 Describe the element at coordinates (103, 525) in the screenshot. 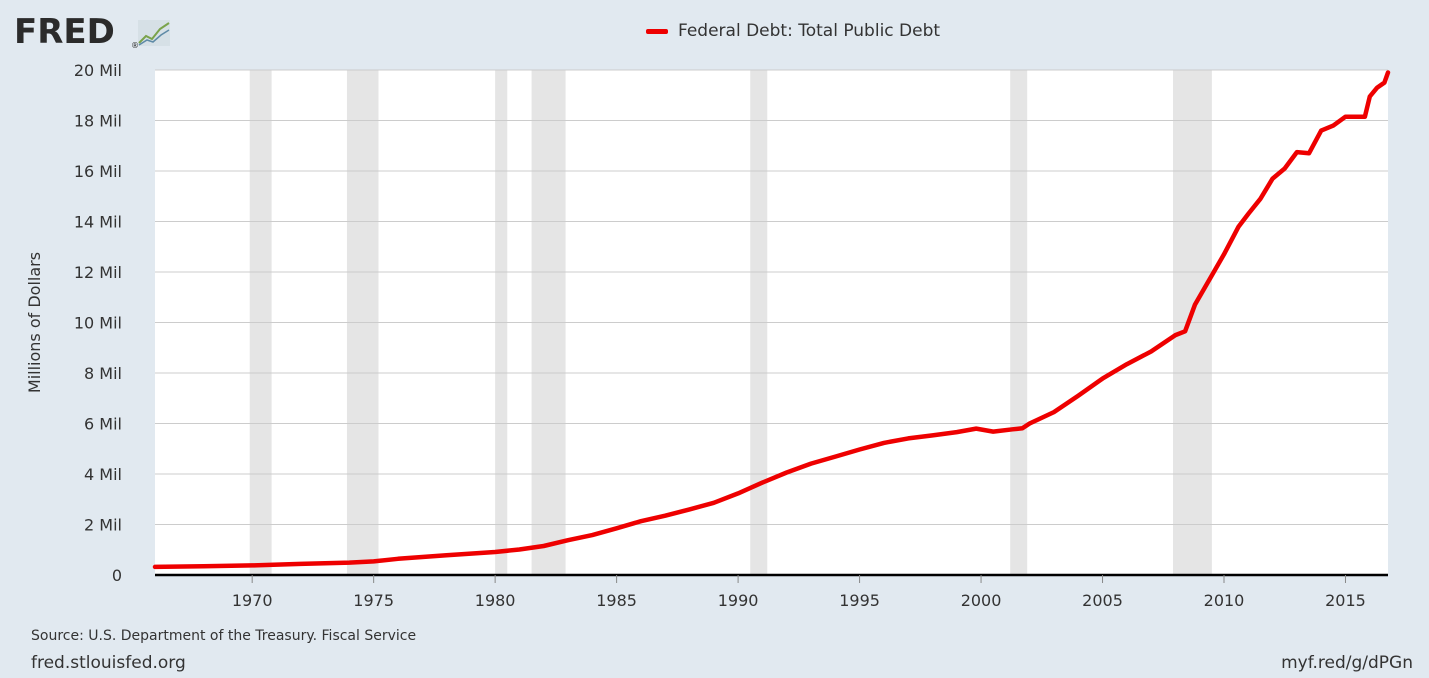

I see `y-tick-label: 2 Mil` at that location.